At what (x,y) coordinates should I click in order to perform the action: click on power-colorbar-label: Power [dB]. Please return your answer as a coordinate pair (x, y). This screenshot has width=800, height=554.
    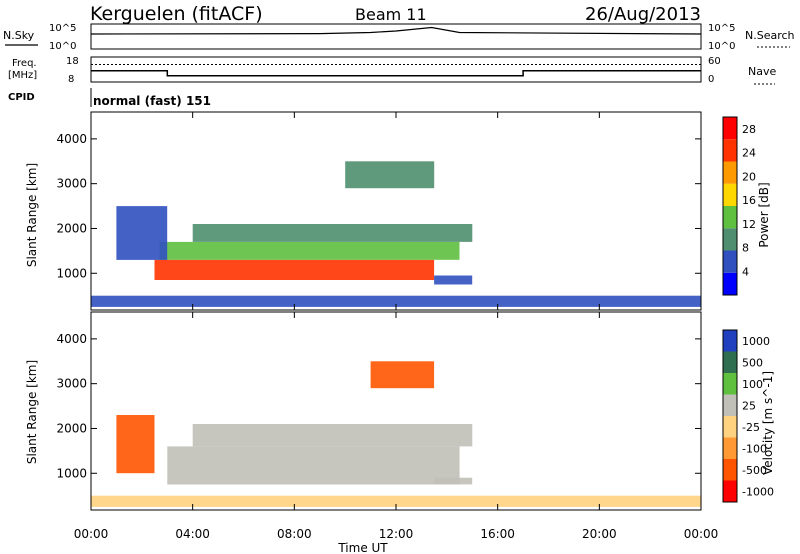
    Looking at the image, I should click on (764, 214).